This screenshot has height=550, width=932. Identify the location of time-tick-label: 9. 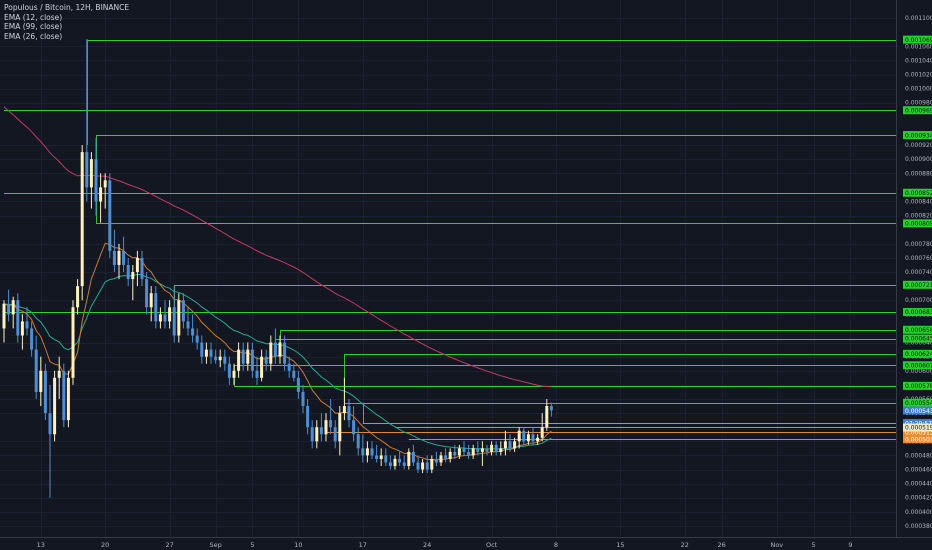
(850, 545).